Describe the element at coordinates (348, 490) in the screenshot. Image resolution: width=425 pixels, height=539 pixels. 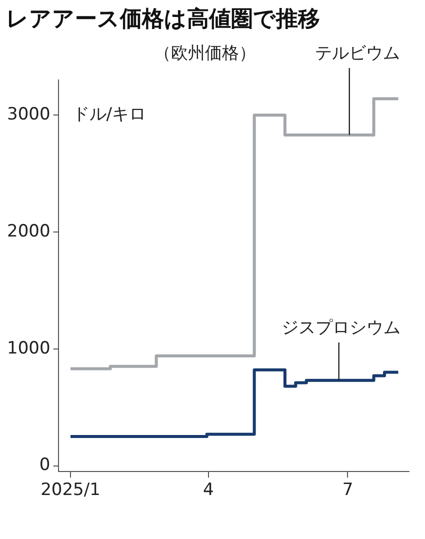
I see `x-tick-label: 7` at that location.